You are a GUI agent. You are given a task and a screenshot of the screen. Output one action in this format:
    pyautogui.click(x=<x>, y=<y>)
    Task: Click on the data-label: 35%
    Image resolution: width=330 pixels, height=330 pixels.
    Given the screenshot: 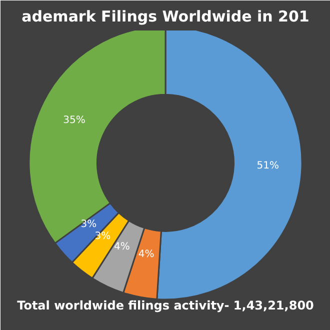 What is the action you would take?
    pyautogui.click(x=74, y=120)
    